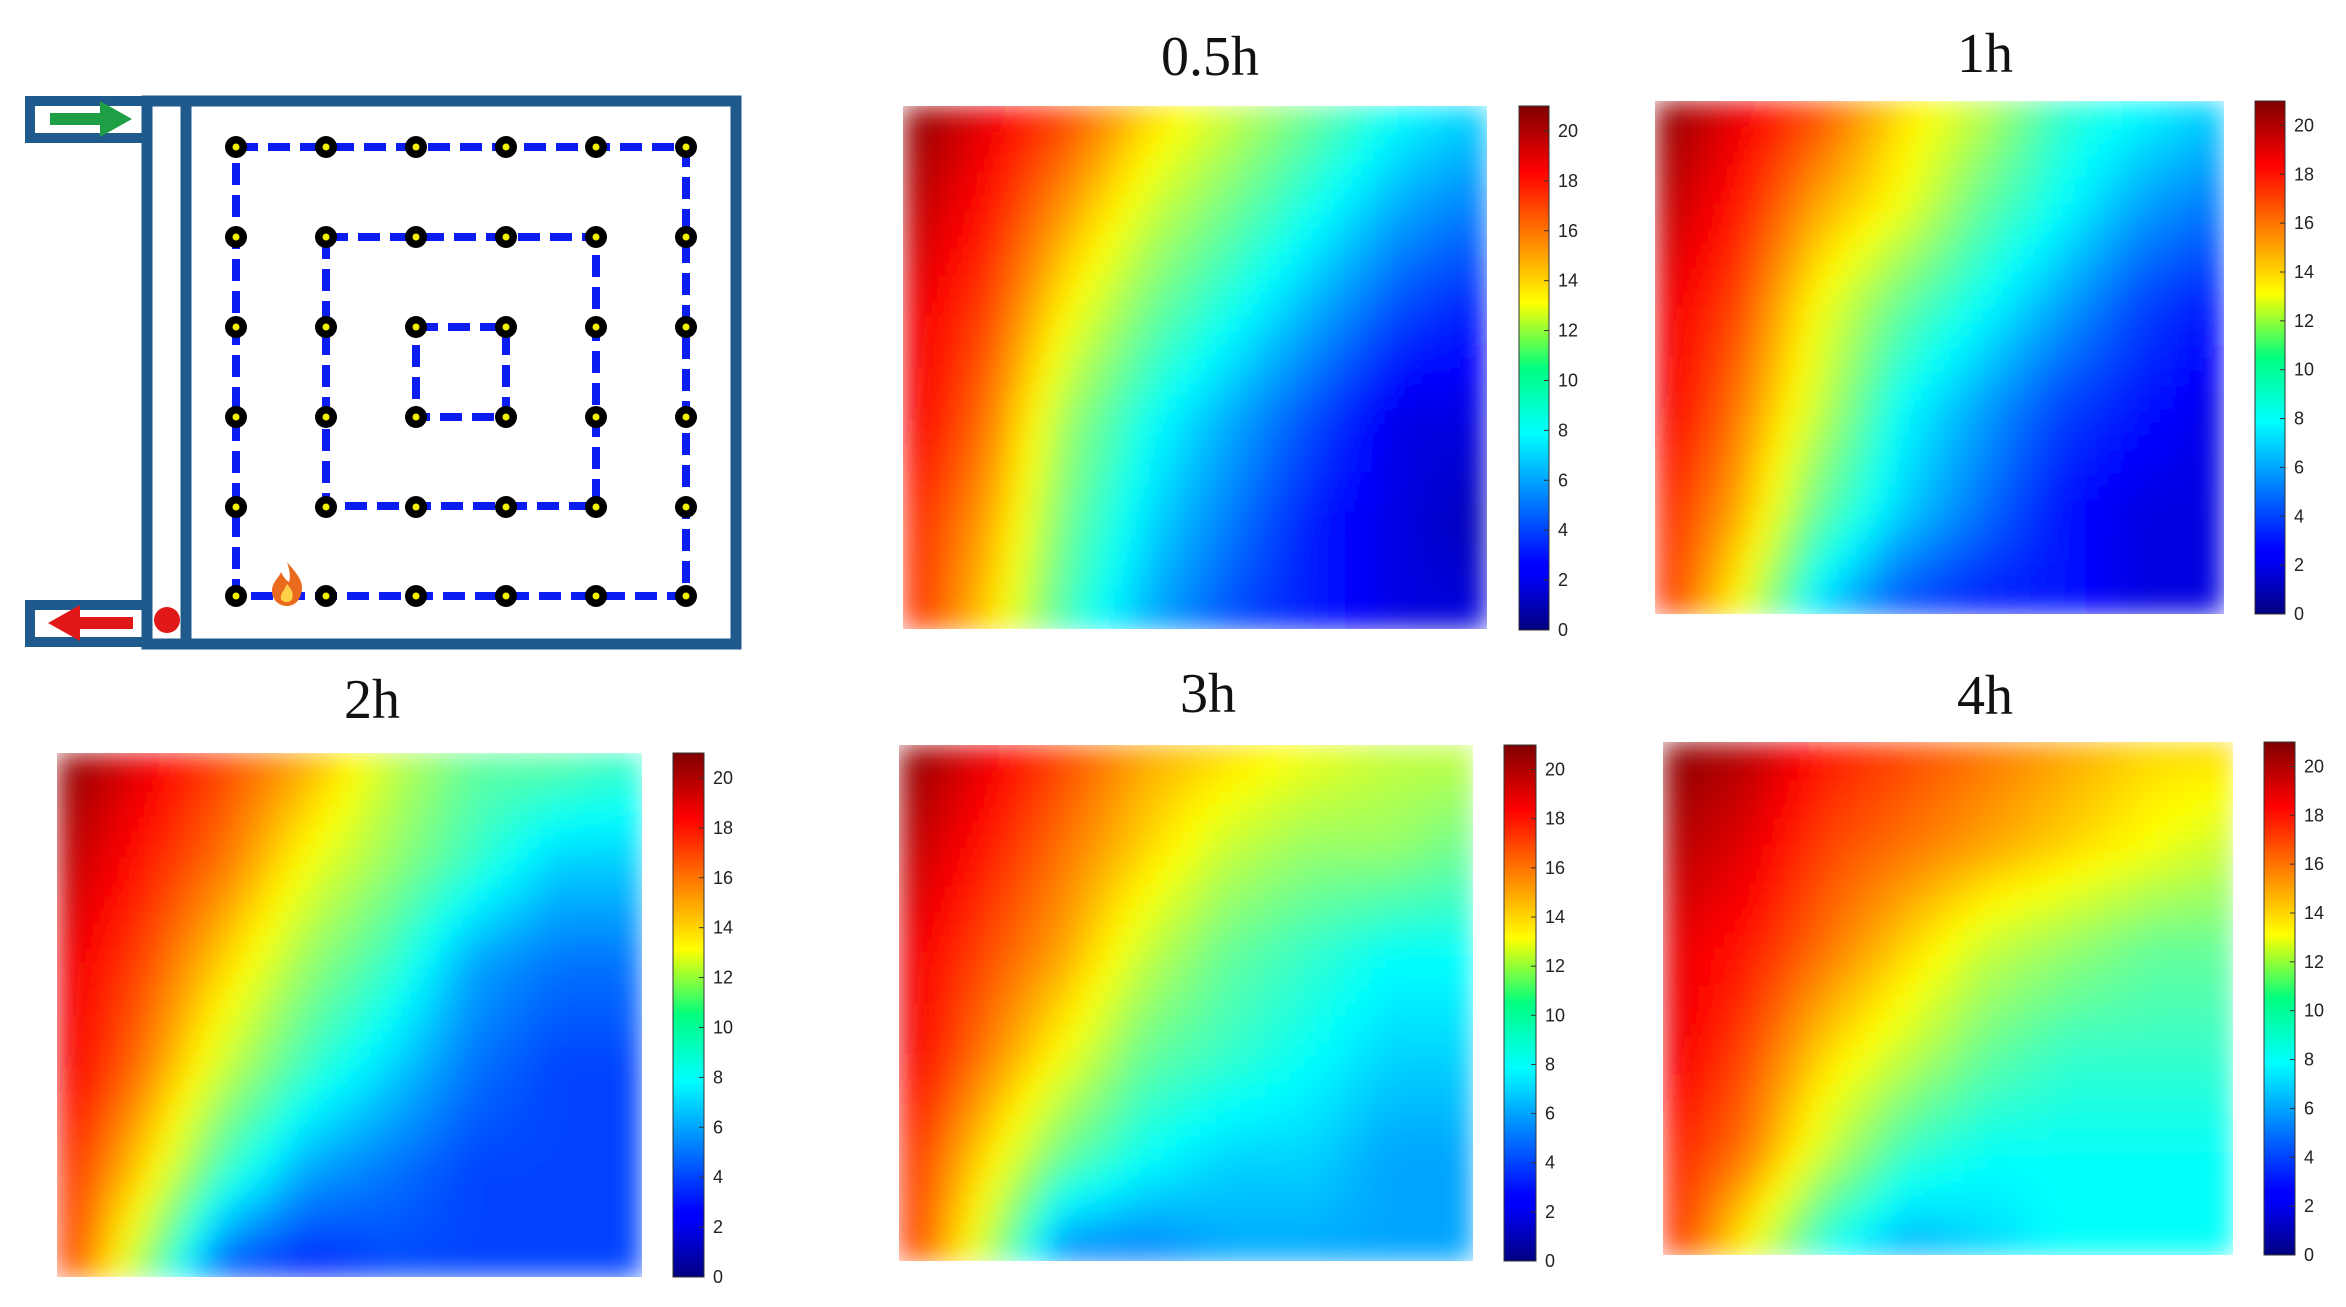  What do you see at coordinates (1568, 281) in the screenshot?
I see `colorbar-tick-label: 14` at bounding box center [1568, 281].